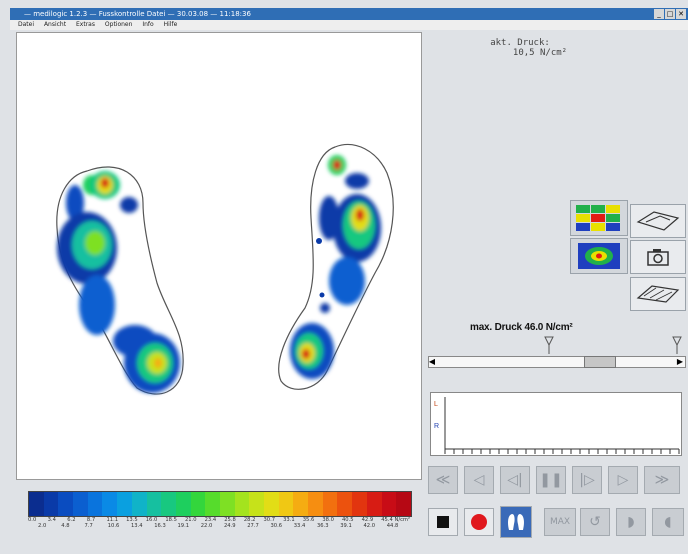 This screenshot has width=688, height=554. Describe the element at coordinates (91, 520) in the screenshot. I see `scale-tick-label: 8.7` at that location.